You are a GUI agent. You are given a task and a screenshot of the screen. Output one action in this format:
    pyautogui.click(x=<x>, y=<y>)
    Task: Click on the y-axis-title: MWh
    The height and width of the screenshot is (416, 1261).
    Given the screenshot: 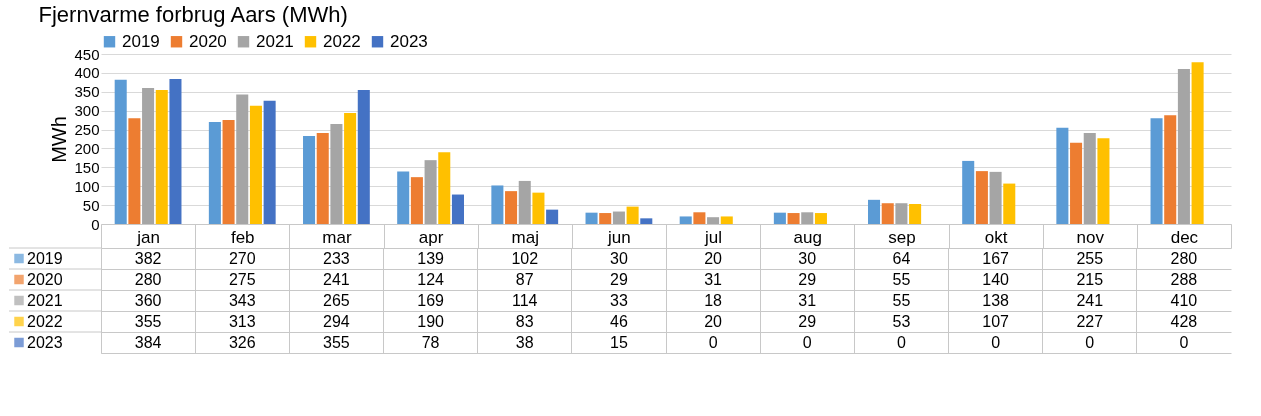 What is the action you would take?
    pyautogui.click(x=59, y=139)
    